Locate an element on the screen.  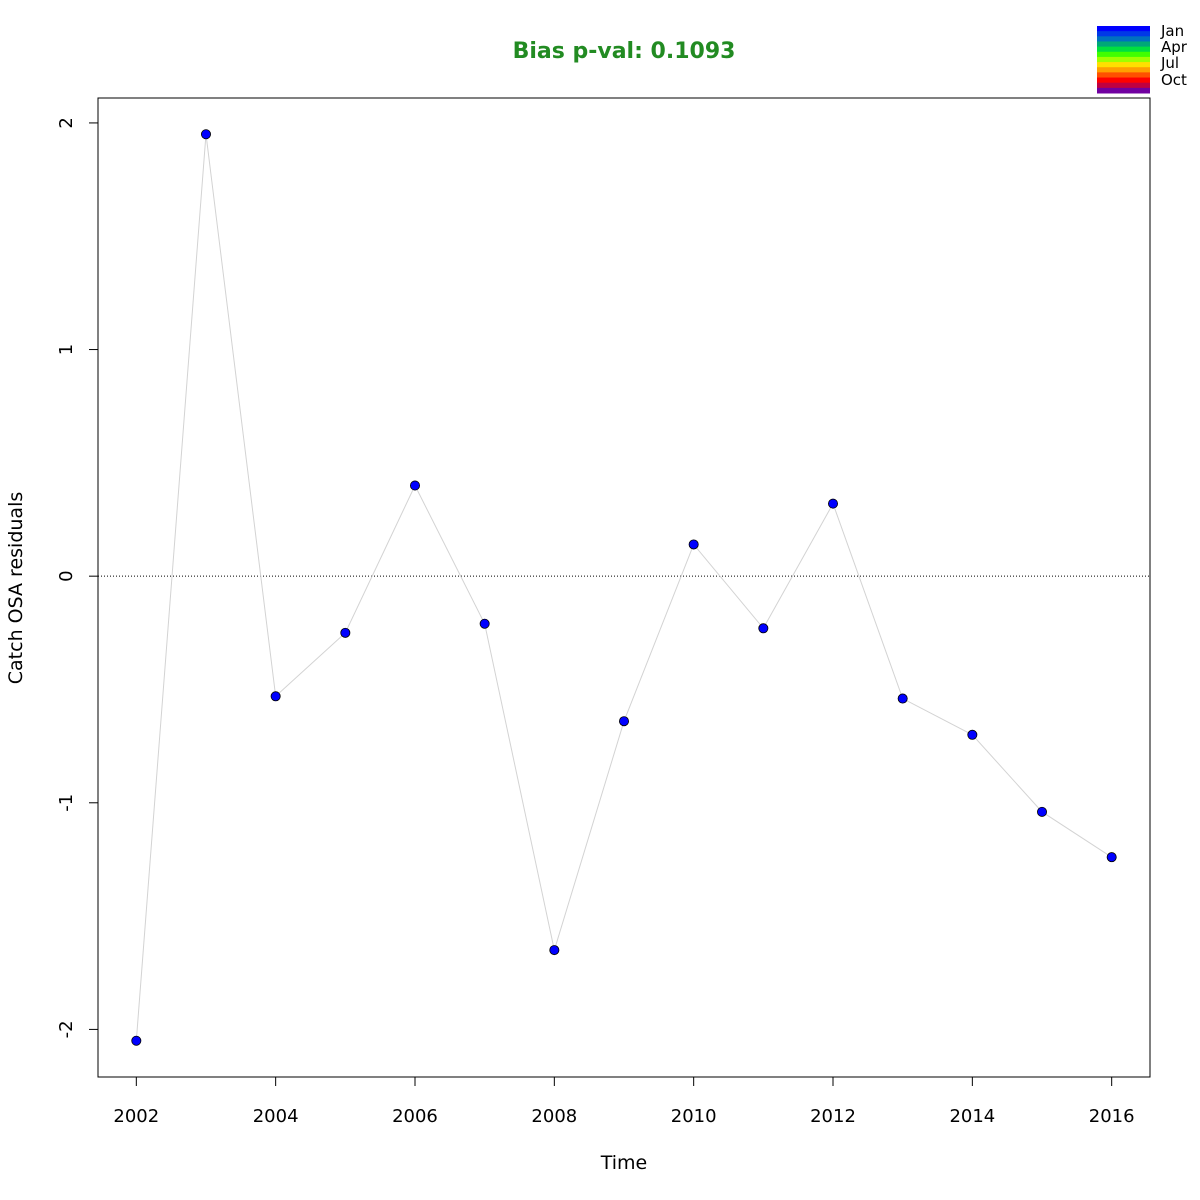
x-tick-label: 2012 is located at coordinates (833, 1116).